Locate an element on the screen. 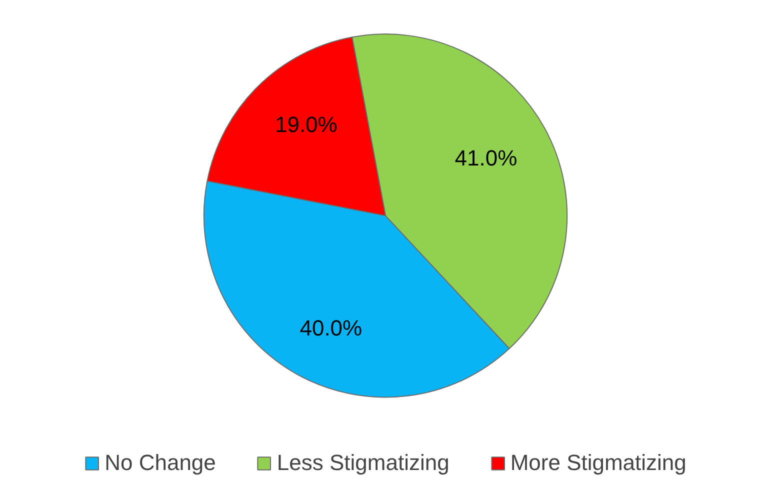 This screenshot has width=770, height=480. legend-label: Less Stigmatizing is located at coordinates (363, 463).